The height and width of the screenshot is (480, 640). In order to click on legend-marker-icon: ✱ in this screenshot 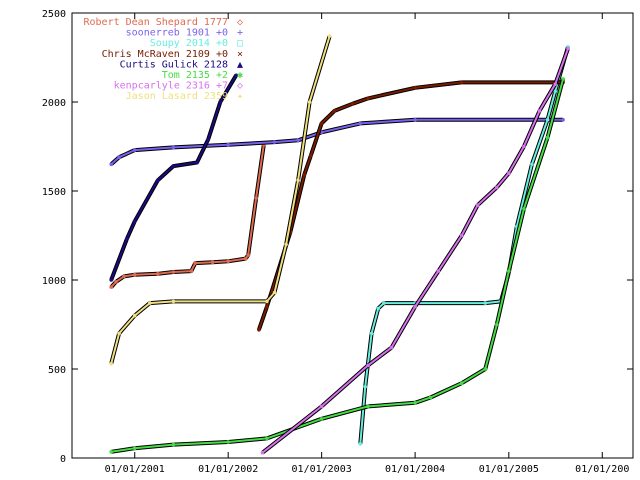, I will do `click(240, 75)`.